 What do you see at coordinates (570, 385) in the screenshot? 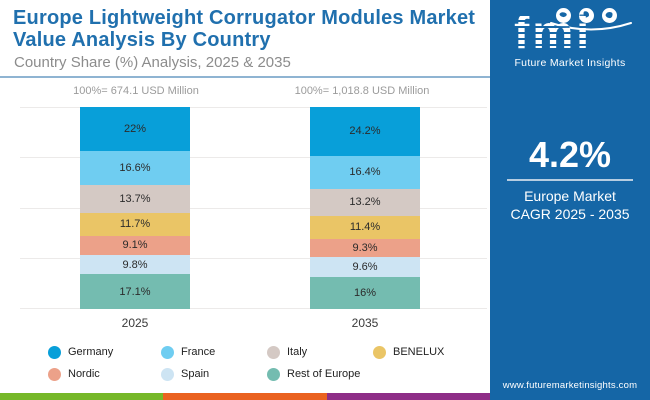
I see `website-url: www.futuremarketinsights.com` at bounding box center [570, 385].